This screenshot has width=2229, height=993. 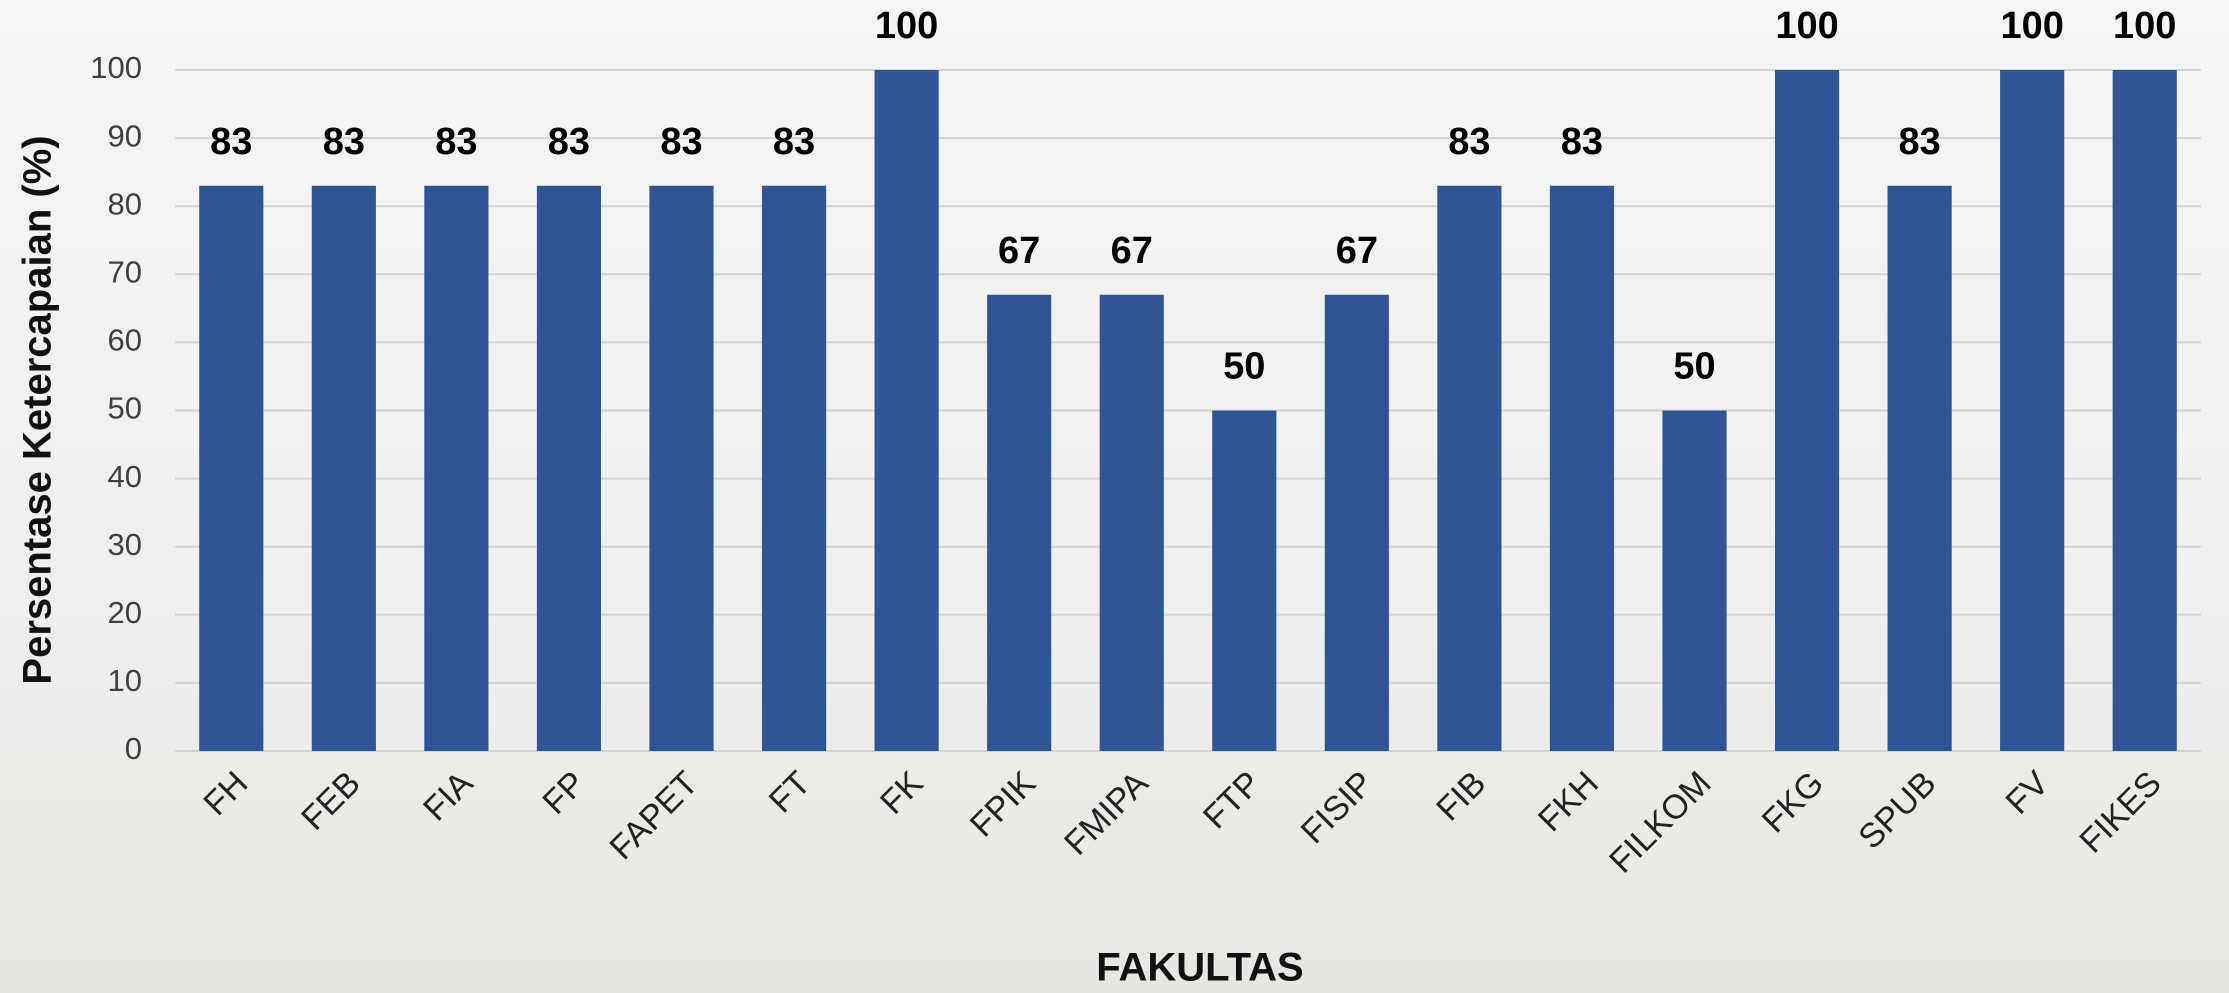 I want to click on y-tick-label: 70, so click(x=125, y=271).